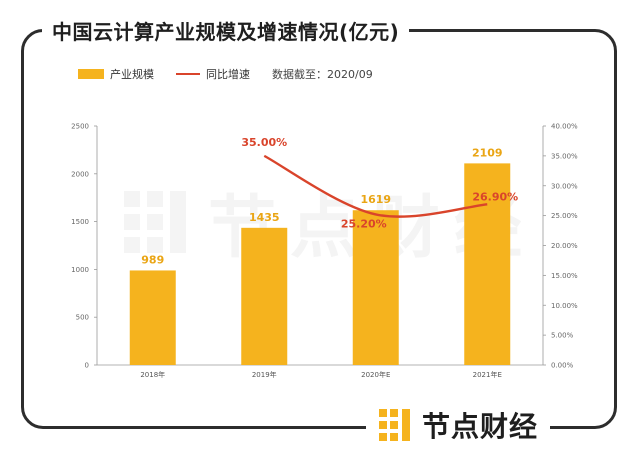 The height and width of the screenshot is (457, 640). I want to click on left-tick-label: 1000, so click(80, 270).